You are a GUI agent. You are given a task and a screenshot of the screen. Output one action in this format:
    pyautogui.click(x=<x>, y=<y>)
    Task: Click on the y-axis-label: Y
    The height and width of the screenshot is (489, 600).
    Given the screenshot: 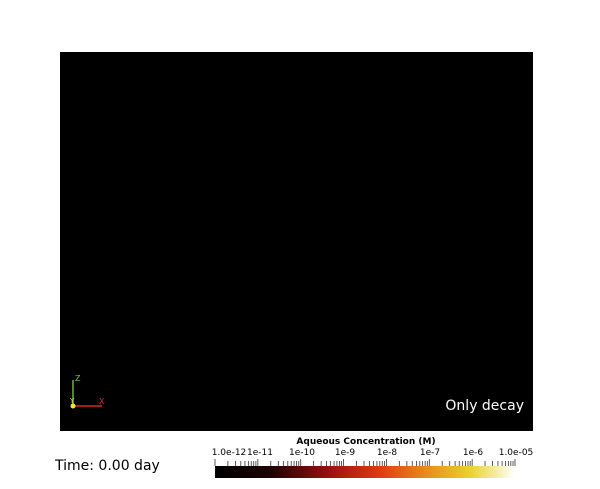 What is the action you would take?
    pyautogui.click(x=72, y=401)
    